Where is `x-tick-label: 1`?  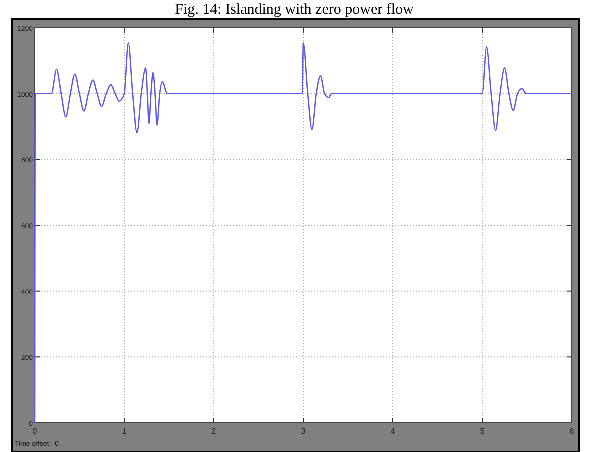
x-tick-label: 1 is located at coordinates (125, 431).